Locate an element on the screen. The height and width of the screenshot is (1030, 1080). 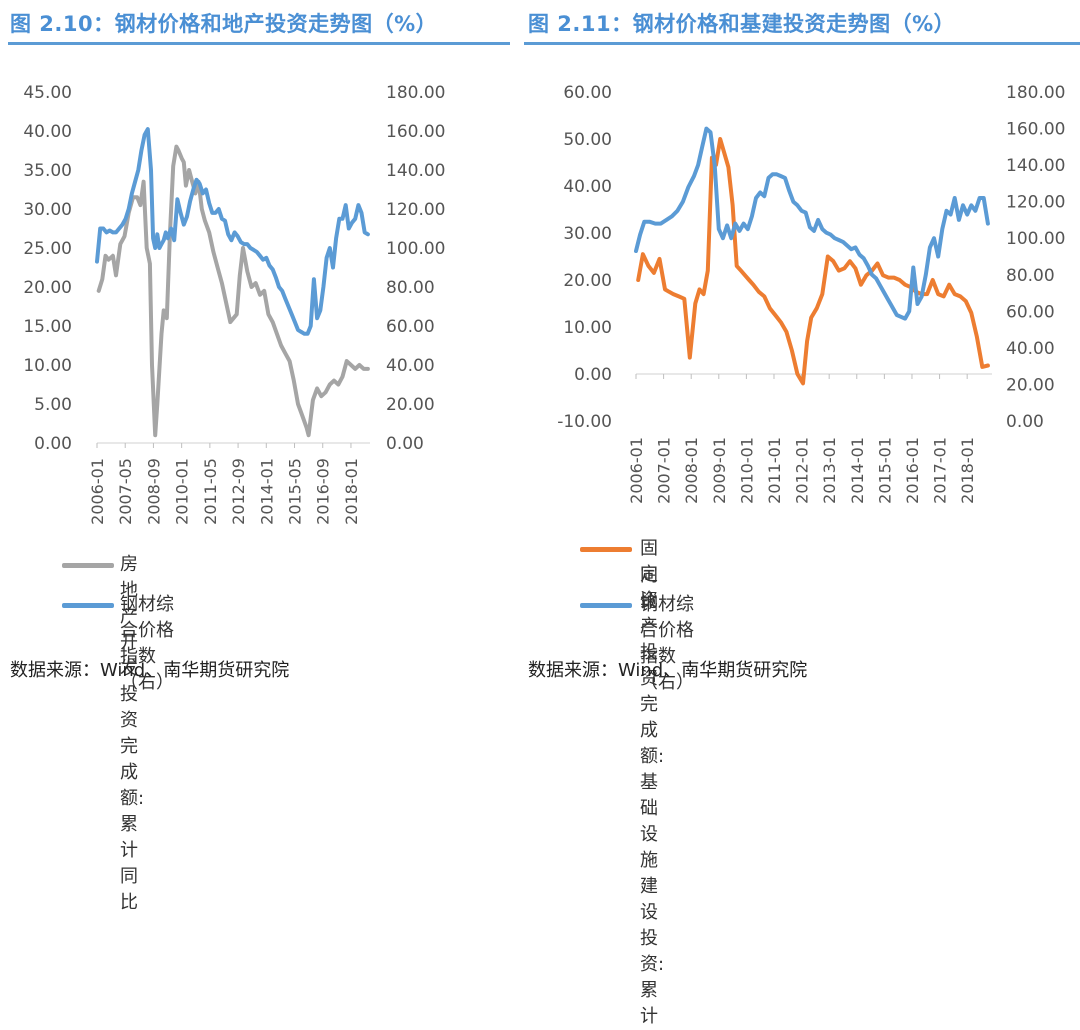
x-tick-label: 2013-01 is located at coordinates (829, 470).